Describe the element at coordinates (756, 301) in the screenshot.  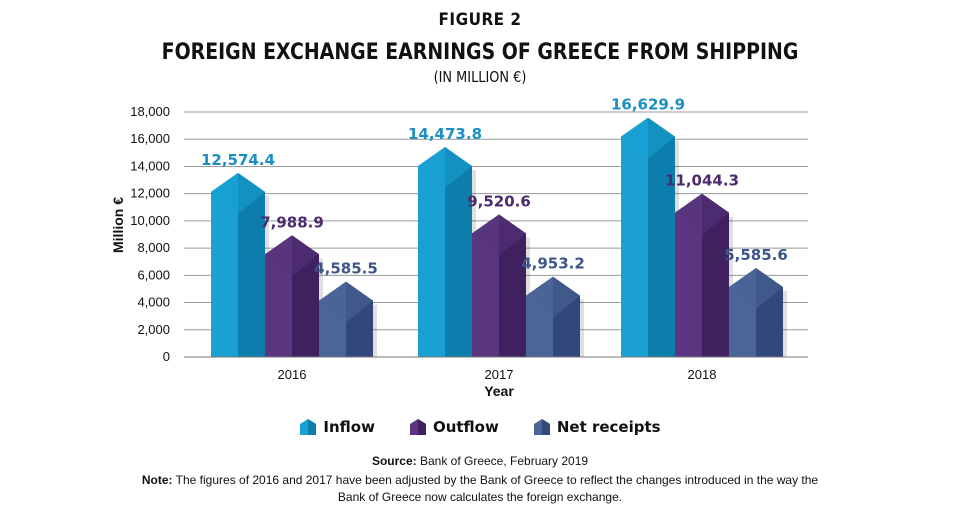
I see `bar-net-receipts-2018: 5,585.6` at that location.